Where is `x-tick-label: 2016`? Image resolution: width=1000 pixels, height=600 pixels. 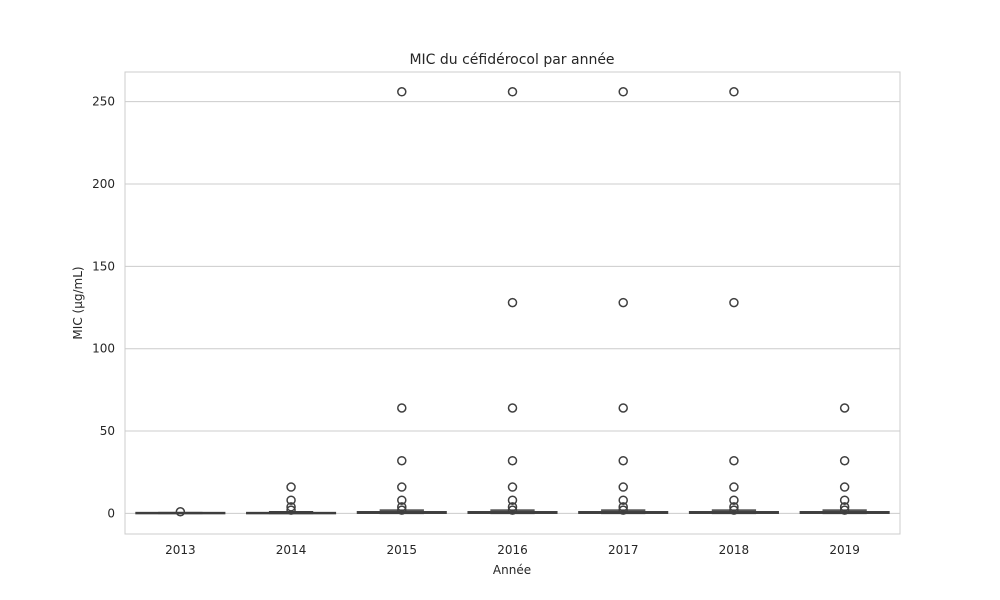 x-tick-label: 2016 is located at coordinates (512, 550).